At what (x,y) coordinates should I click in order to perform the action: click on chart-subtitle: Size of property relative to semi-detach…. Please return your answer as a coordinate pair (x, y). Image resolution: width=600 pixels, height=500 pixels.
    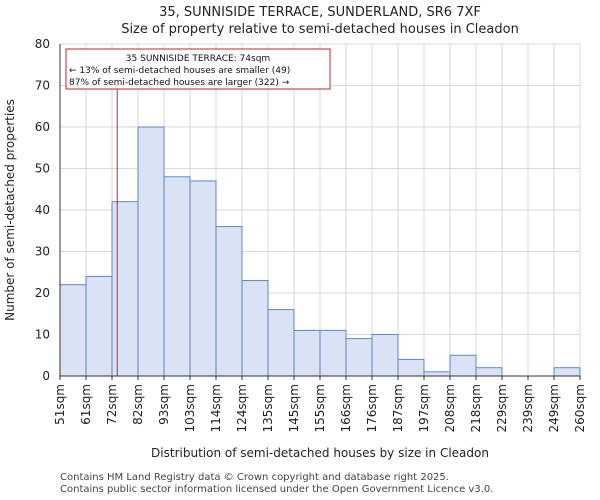
    Looking at the image, I should click on (320, 29).